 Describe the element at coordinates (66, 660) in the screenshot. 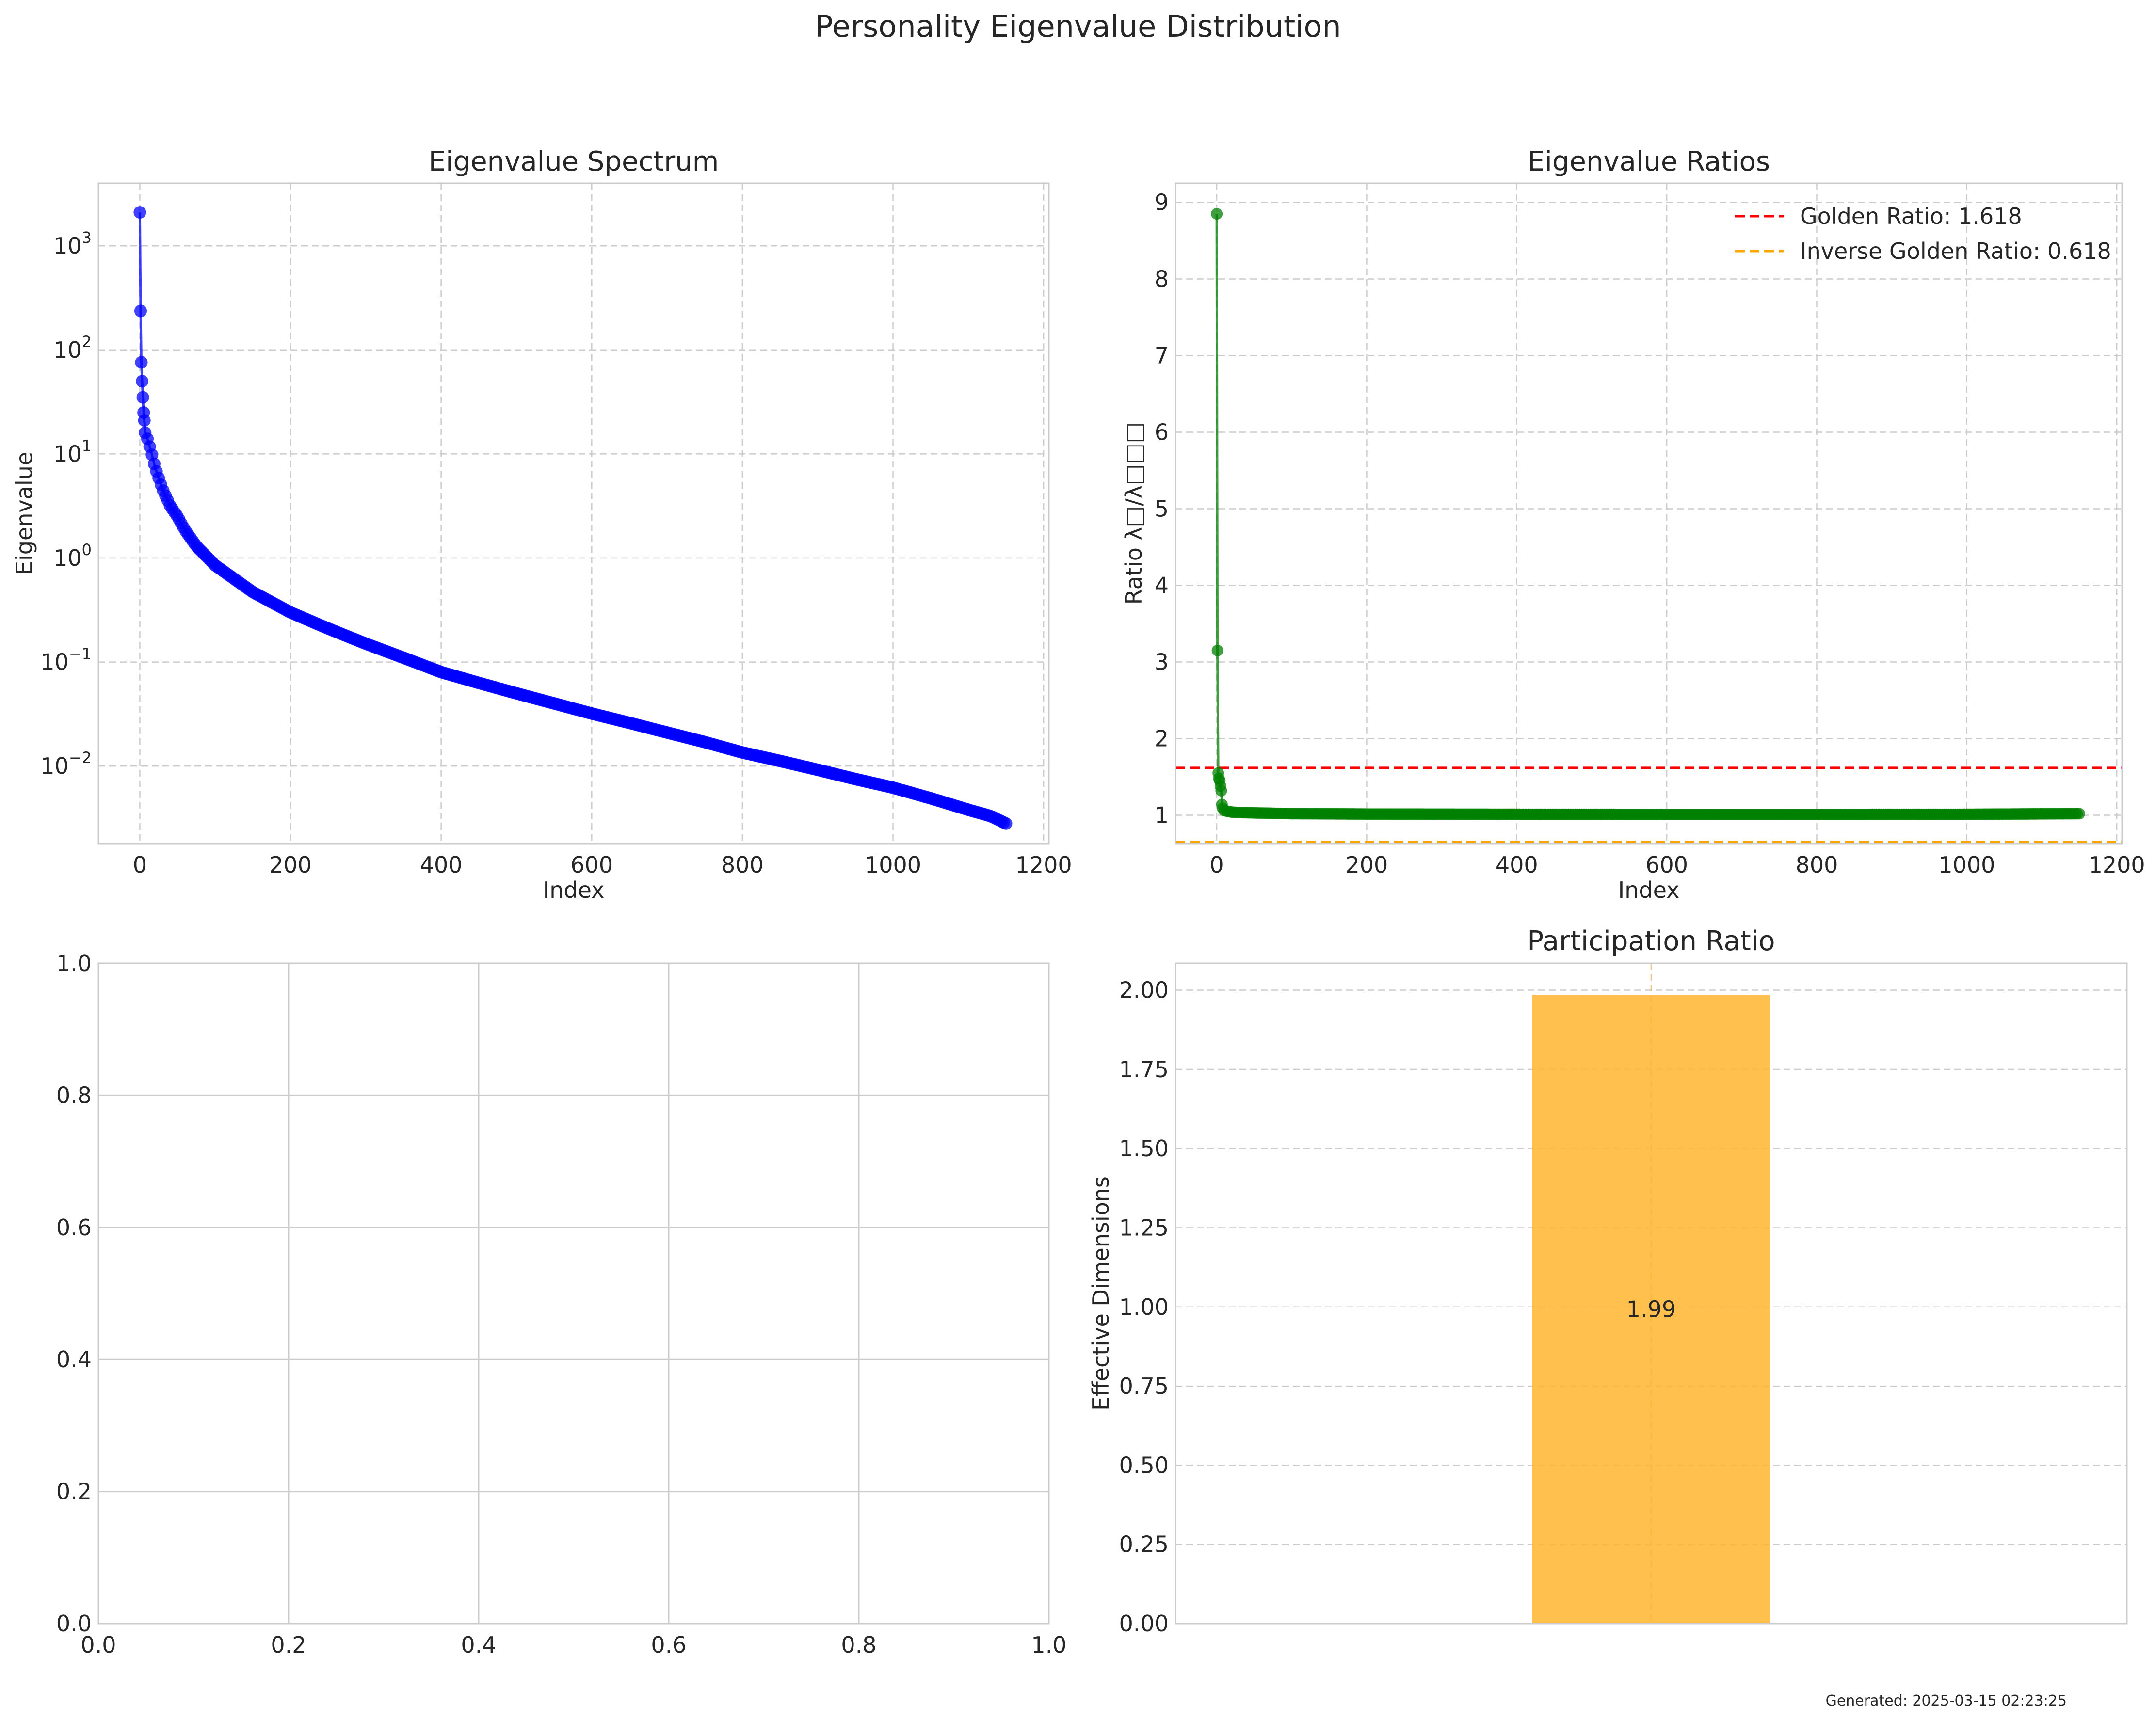

I see `spectrum-y-tick-label: 10⁻¹` at that location.